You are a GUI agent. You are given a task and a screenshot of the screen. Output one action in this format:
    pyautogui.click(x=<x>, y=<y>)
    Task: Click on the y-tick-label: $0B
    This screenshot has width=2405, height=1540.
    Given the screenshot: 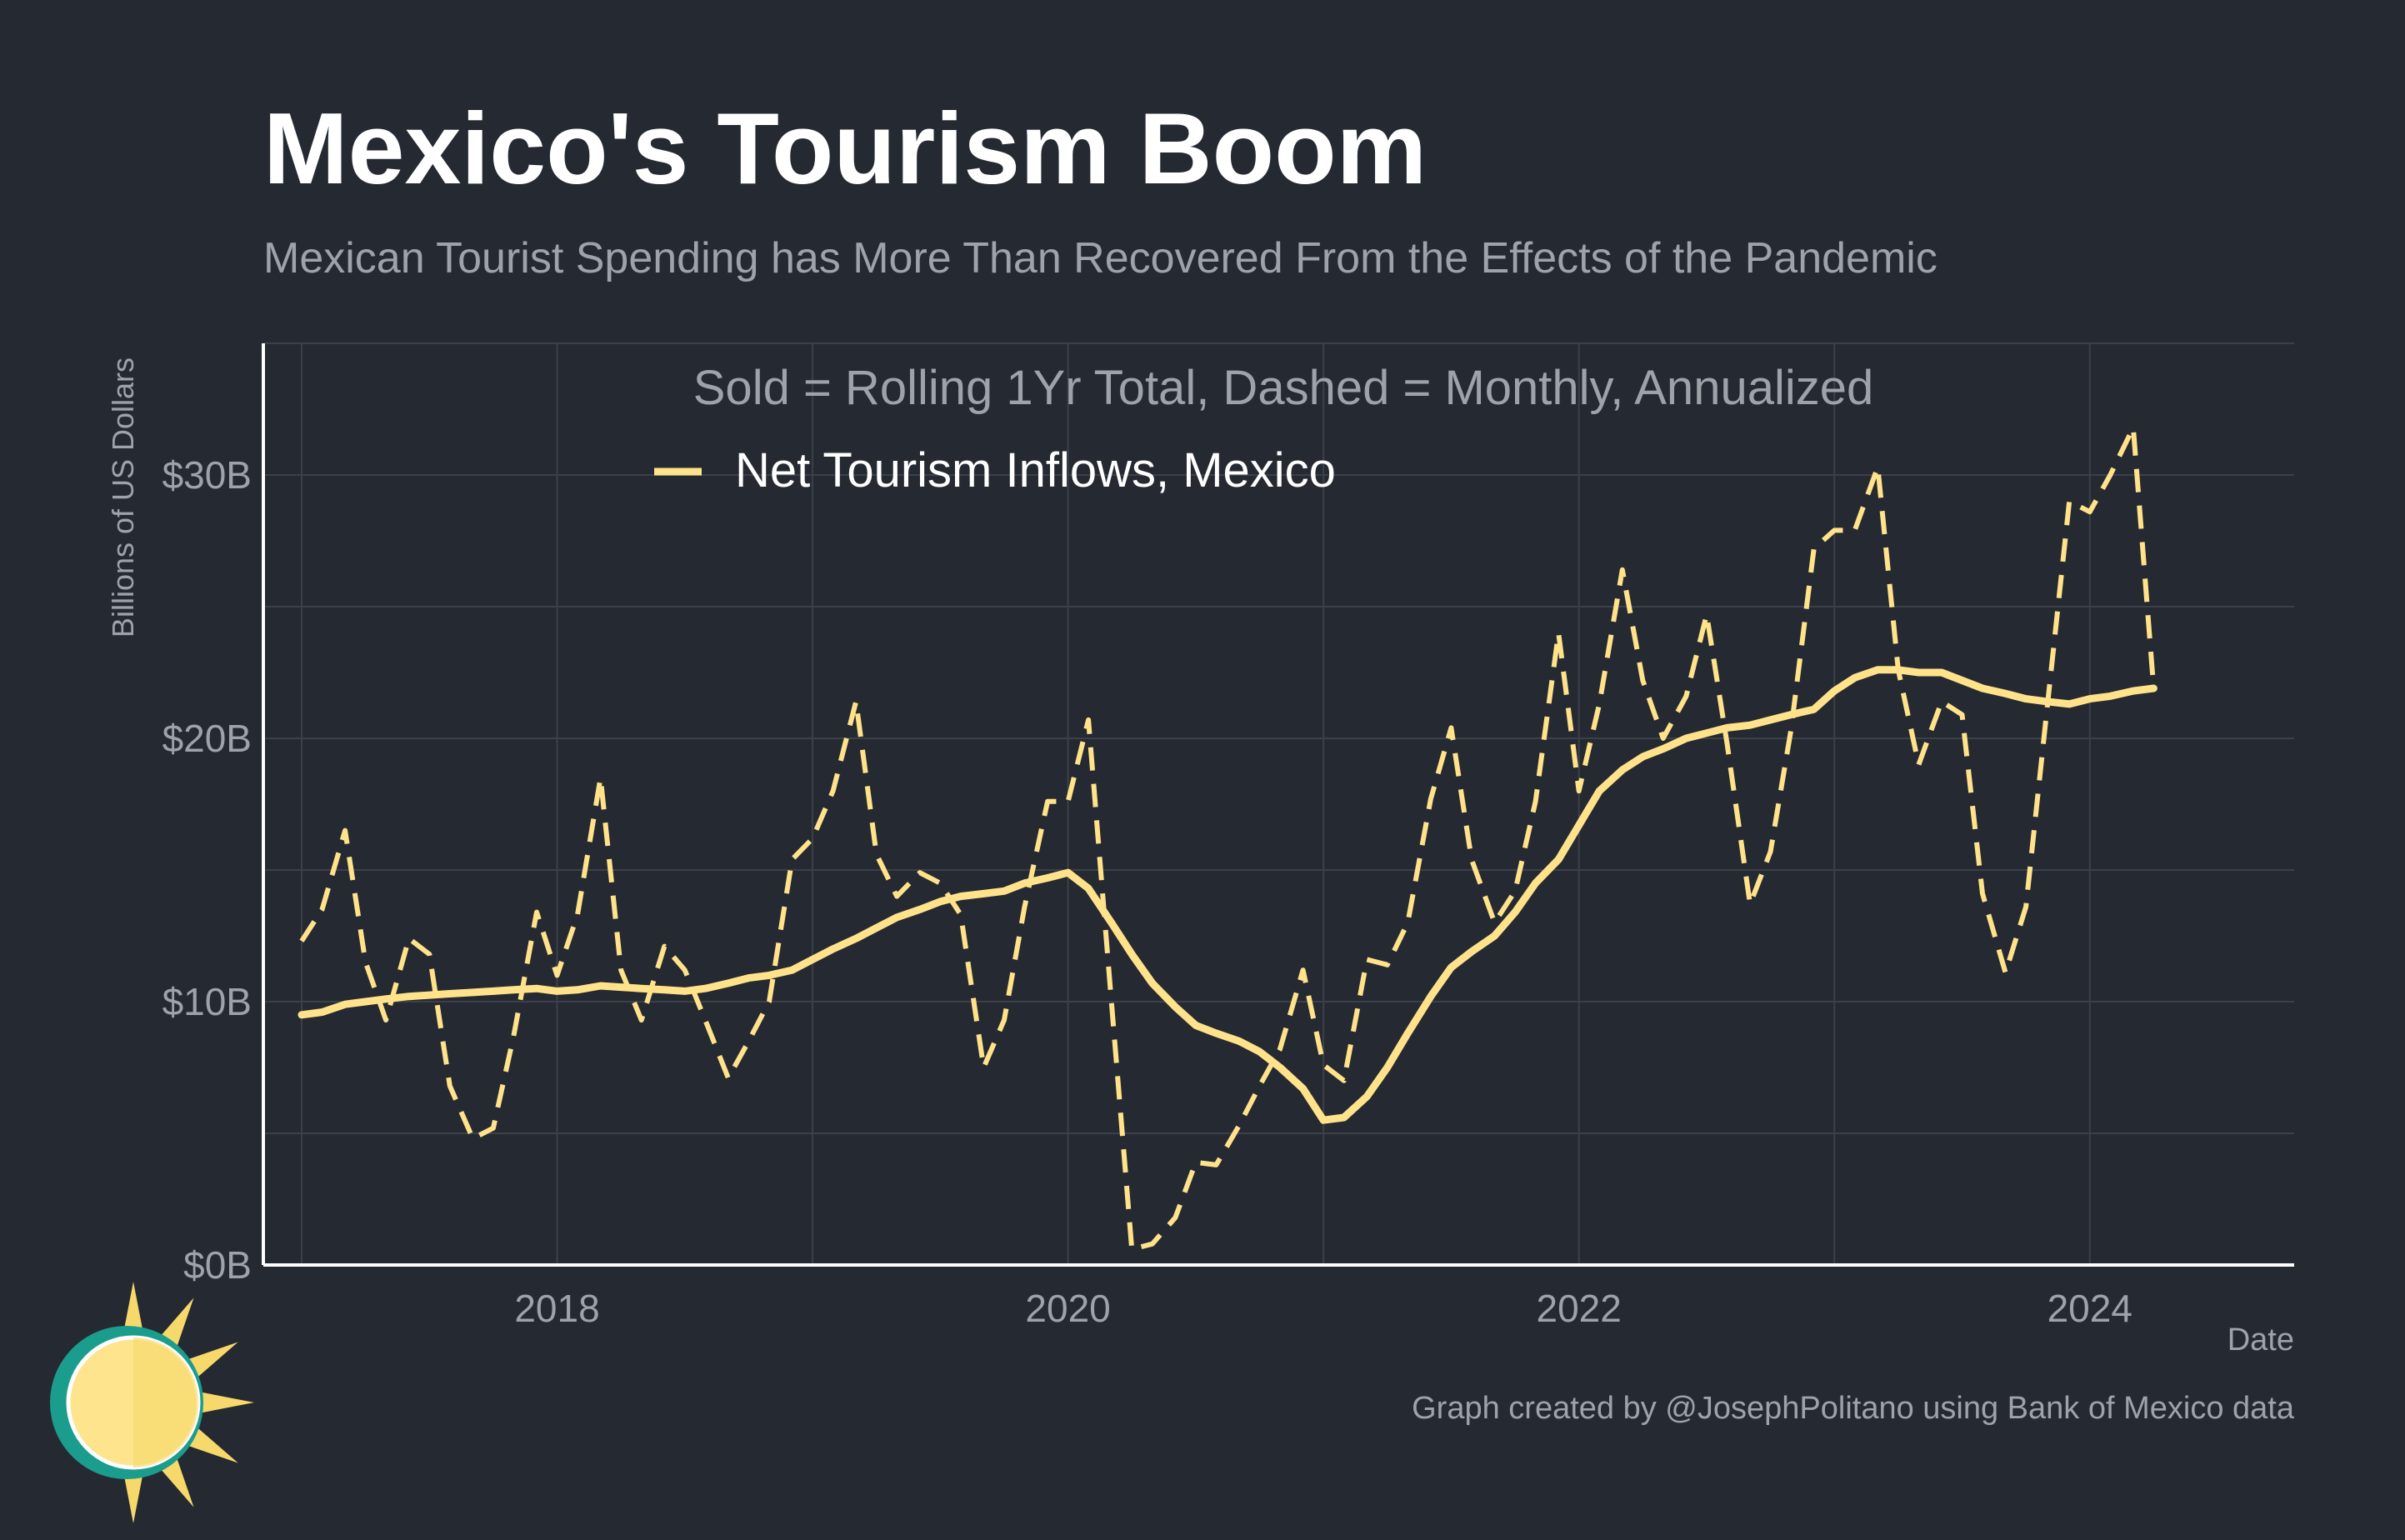 What is the action you would take?
    pyautogui.click(x=217, y=1265)
    